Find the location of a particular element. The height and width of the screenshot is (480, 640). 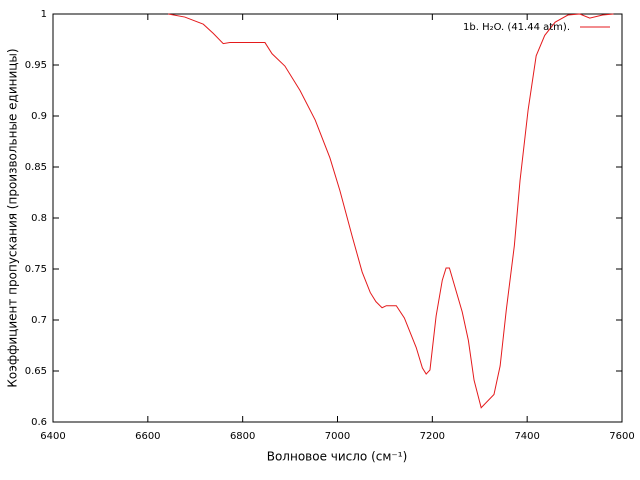

x-tick-label: 7200 is located at coordinates (432, 436).